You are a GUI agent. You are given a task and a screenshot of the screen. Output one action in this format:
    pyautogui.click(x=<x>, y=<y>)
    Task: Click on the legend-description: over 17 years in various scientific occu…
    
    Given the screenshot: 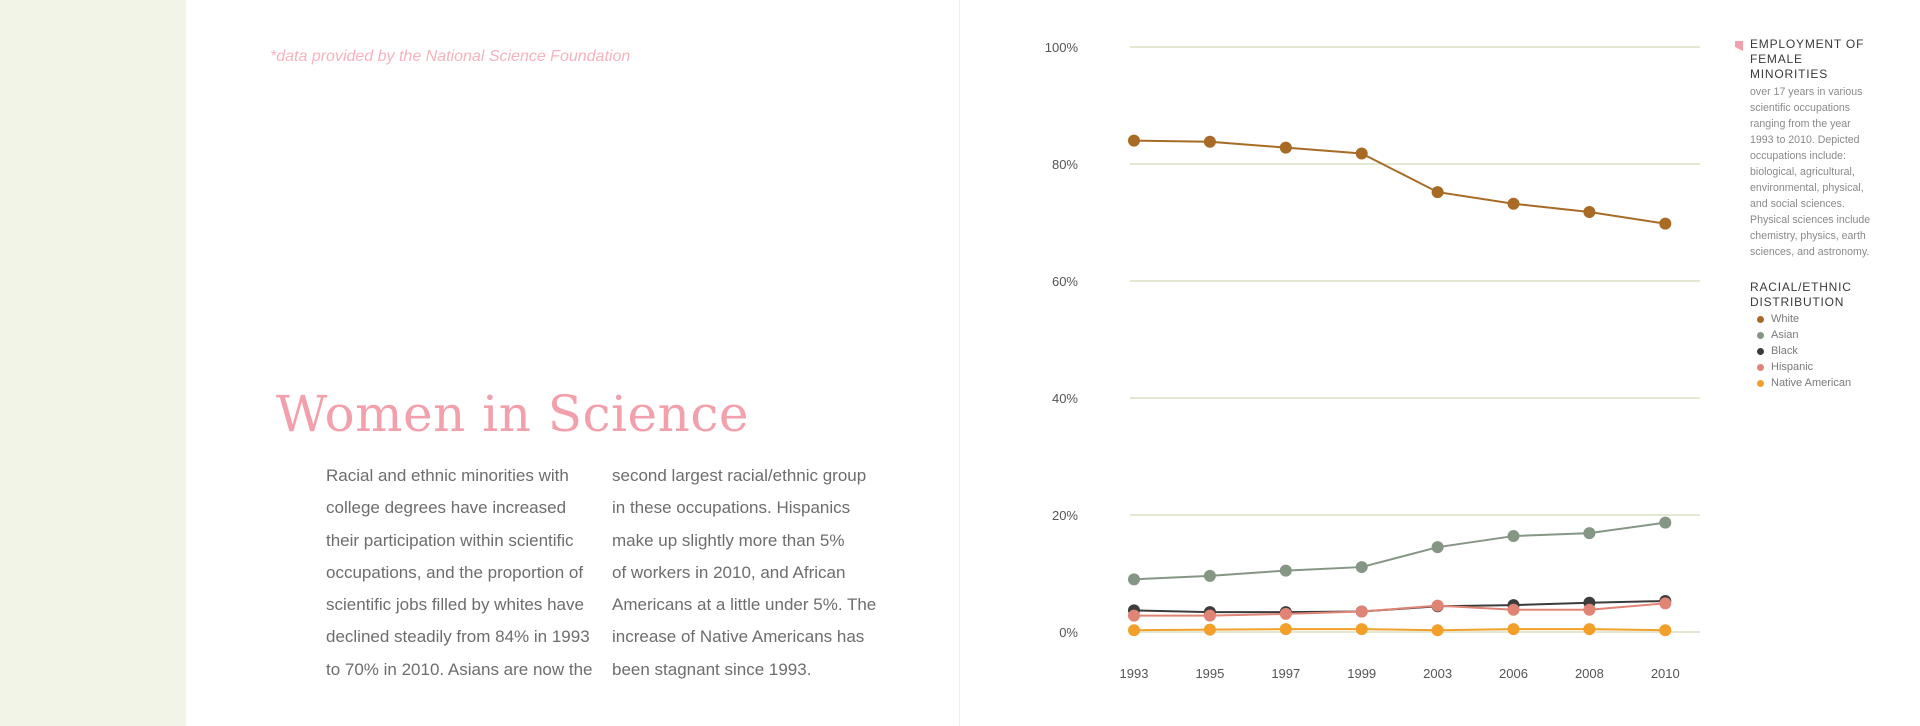 What is the action you would take?
    pyautogui.click(x=1810, y=172)
    